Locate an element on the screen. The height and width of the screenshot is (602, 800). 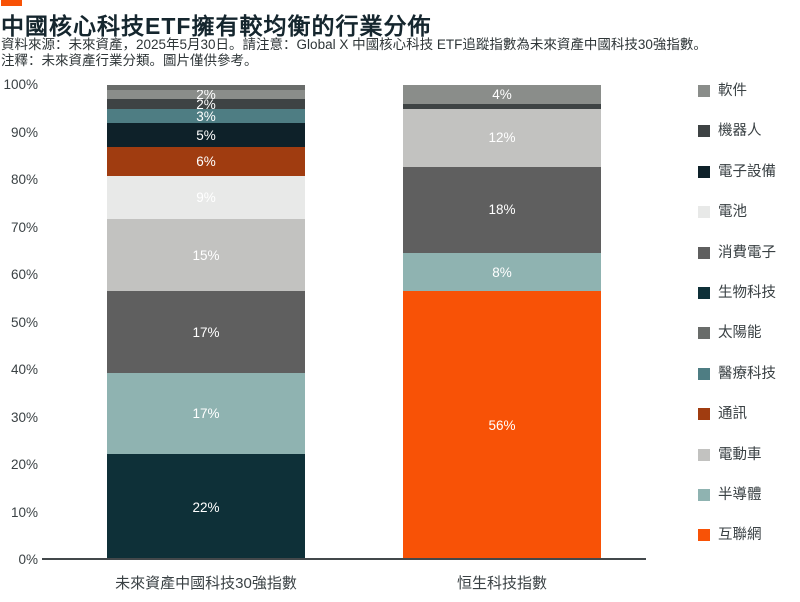
y-tick-label: 40% is located at coordinates (24, 369).